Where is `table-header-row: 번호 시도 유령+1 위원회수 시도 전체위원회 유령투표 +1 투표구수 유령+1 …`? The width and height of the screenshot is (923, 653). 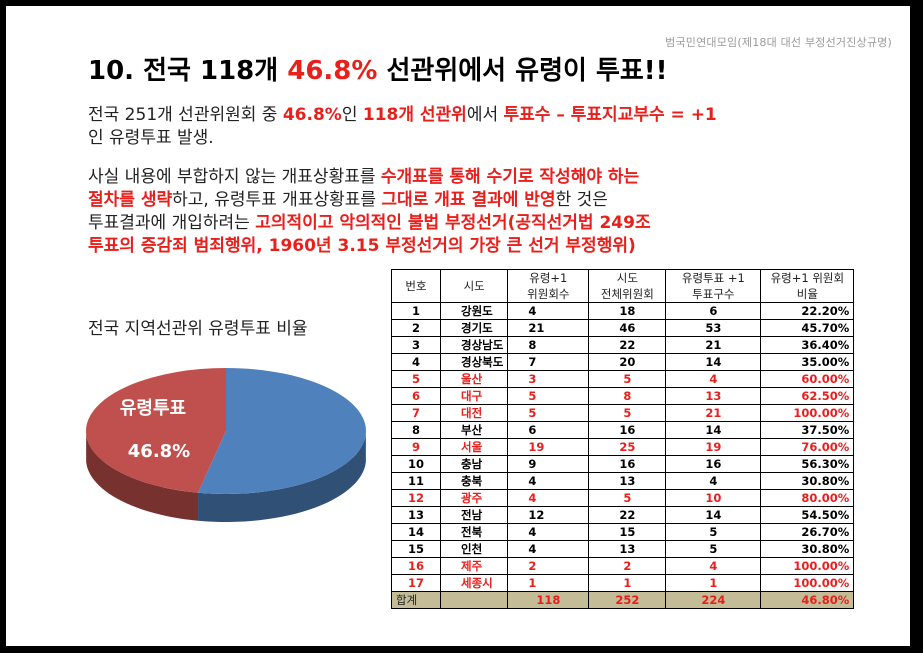 table-header-row: 번호 시도 유령+1 위원회수 시도 전체위원회 유령투표 +1 투표구수 유령+1 … is located at coordinates (623, 286).